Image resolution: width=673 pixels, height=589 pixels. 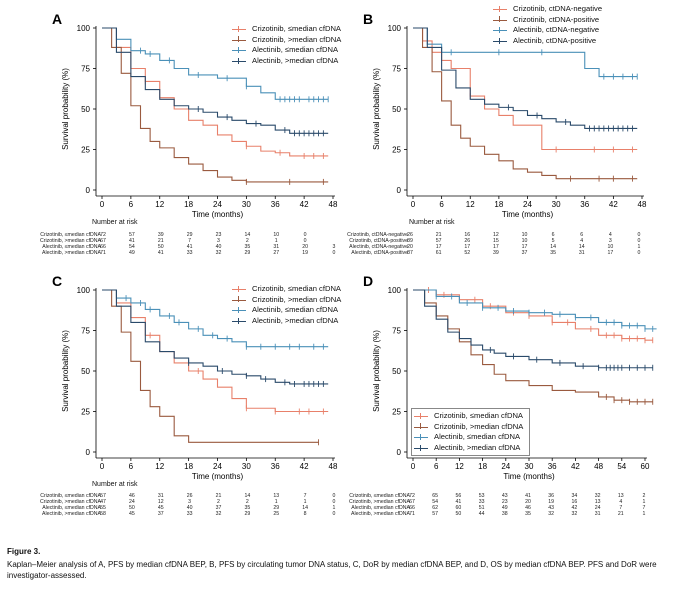 What do you see at coordinates (295, 320) in the screenshot?
I see `legend-label: Alectinib, >median cfDNA` at bounding box center [295, 320].